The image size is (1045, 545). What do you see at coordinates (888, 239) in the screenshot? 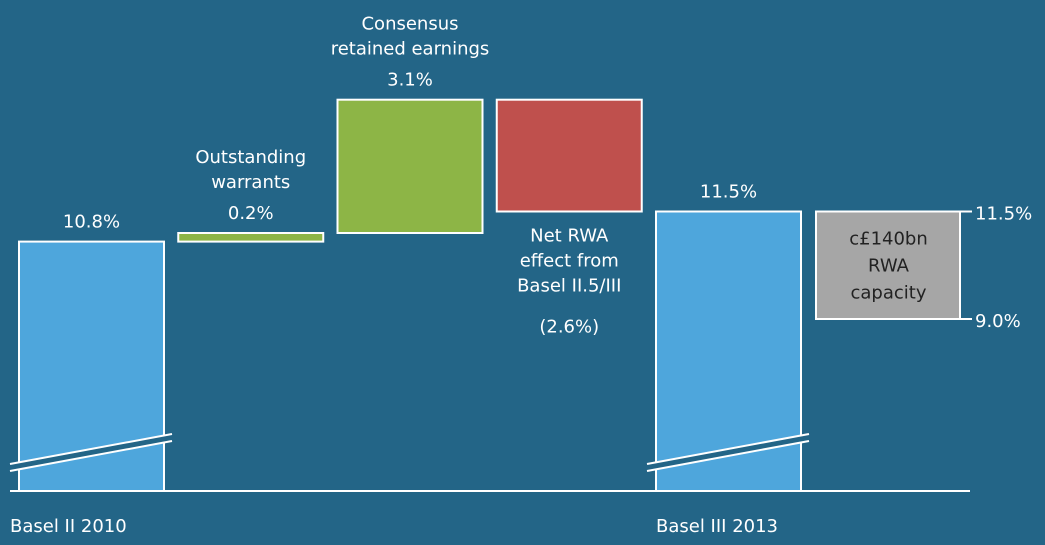
I see `range-label: c£140bn` at bounding box center [888, 239].